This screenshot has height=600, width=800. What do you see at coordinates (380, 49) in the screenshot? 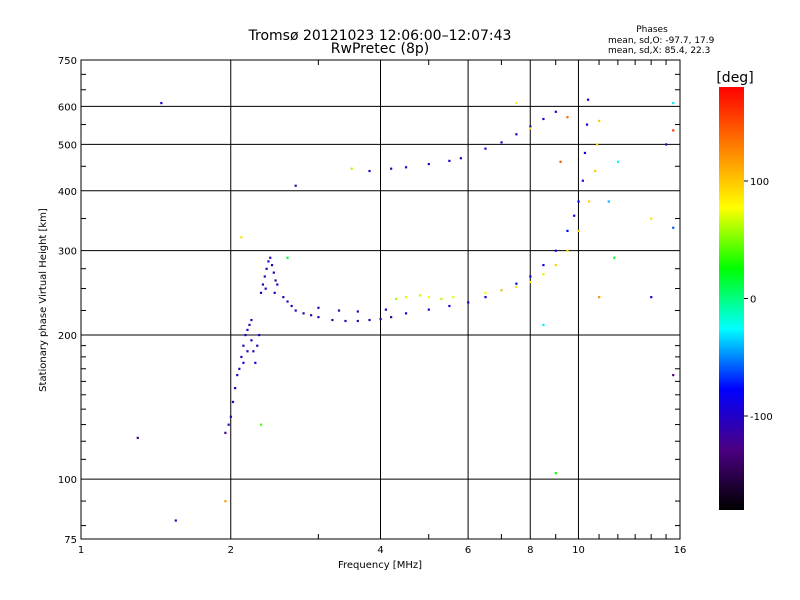
I see `chart-subtitle: RwPretec (8p)` at bounding box center [380, 49].